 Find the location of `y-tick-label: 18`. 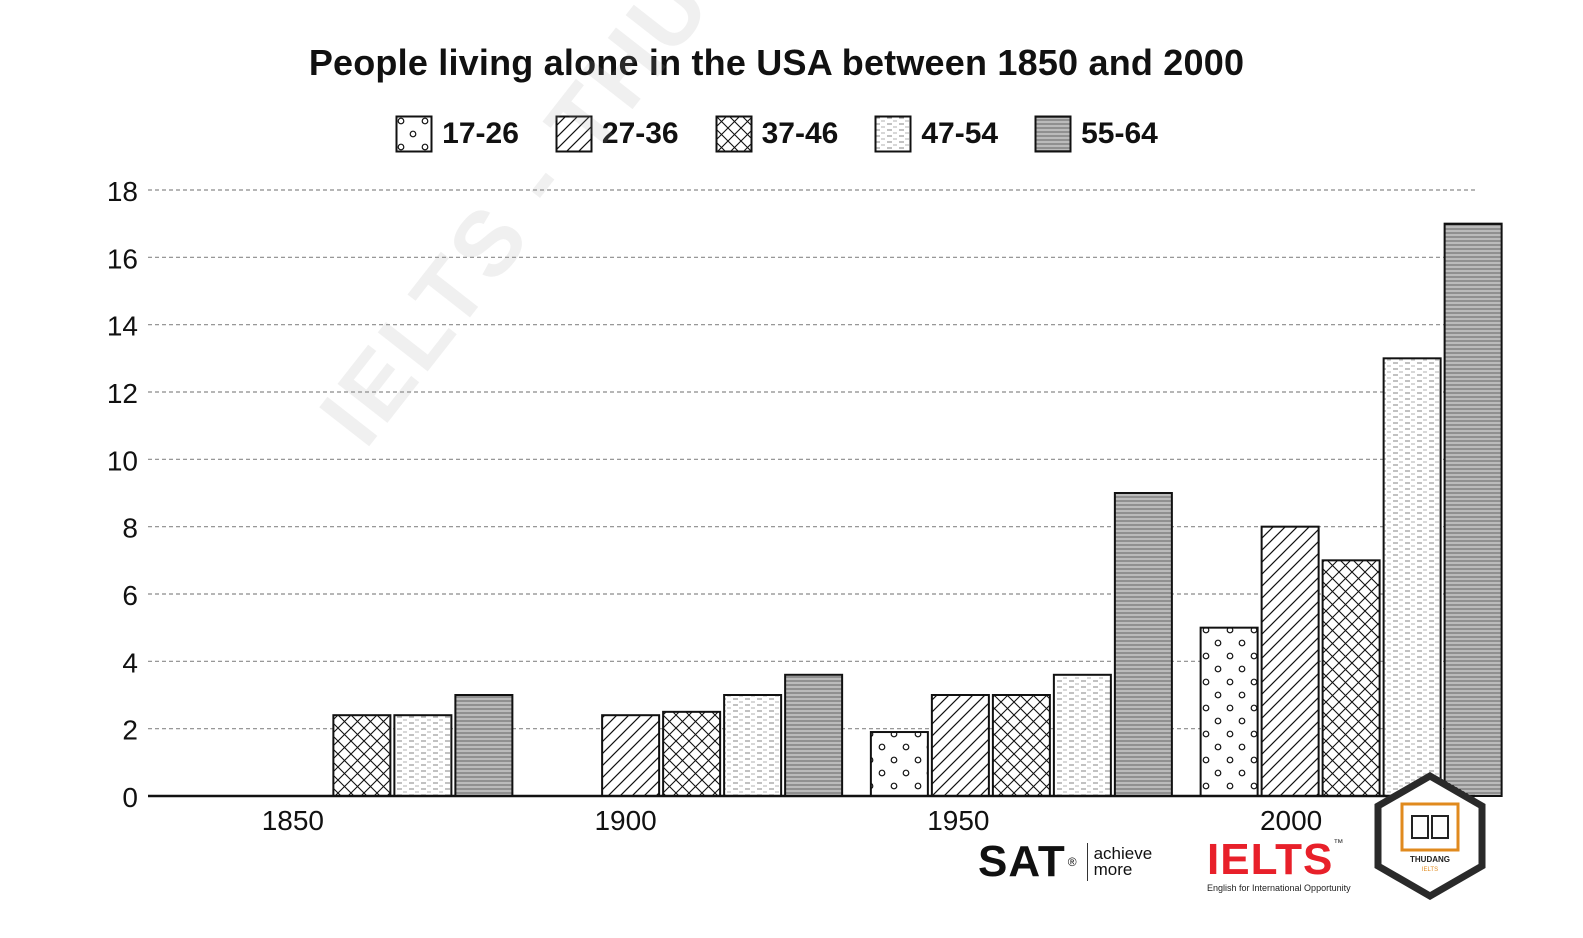

y-tick-label: 18 is located at coordinates (122, 191).